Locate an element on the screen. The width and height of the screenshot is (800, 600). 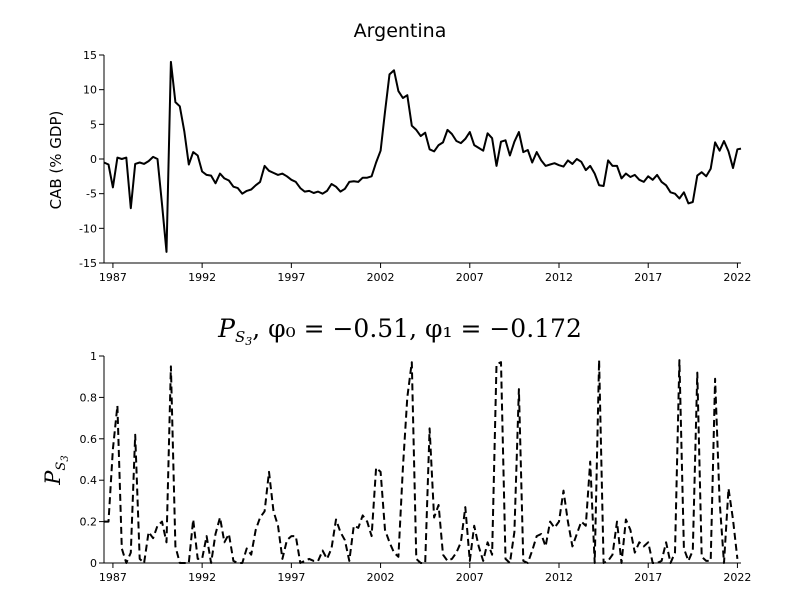
cab-x-tick-label: 2017 is located at coordinates (648, 277).